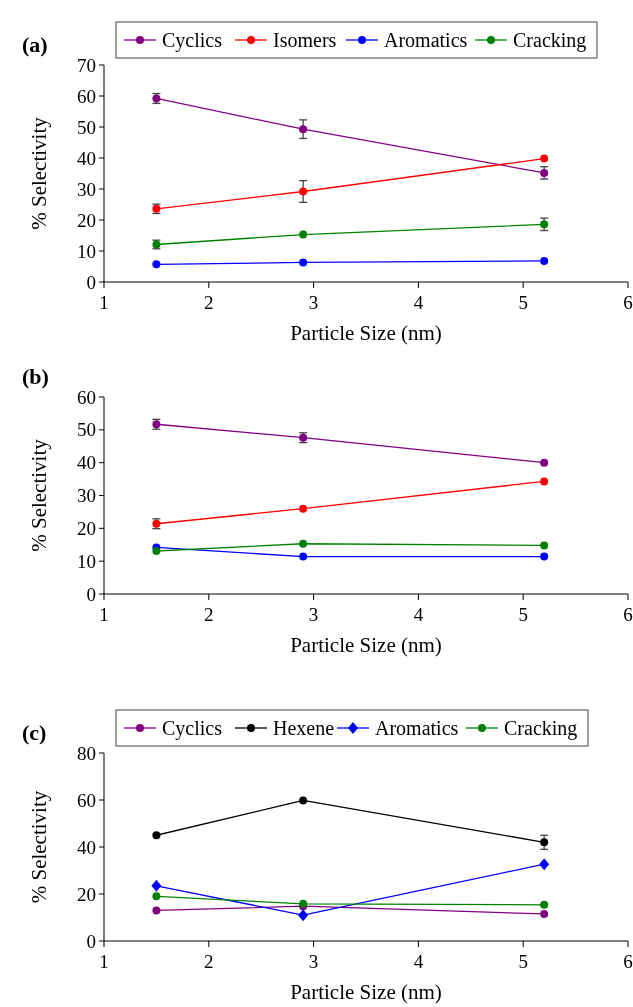  What do you see at coordinates (35, 376) in the screenshot?
I see `chart-title: (b)` at bounding box center [35, 376].